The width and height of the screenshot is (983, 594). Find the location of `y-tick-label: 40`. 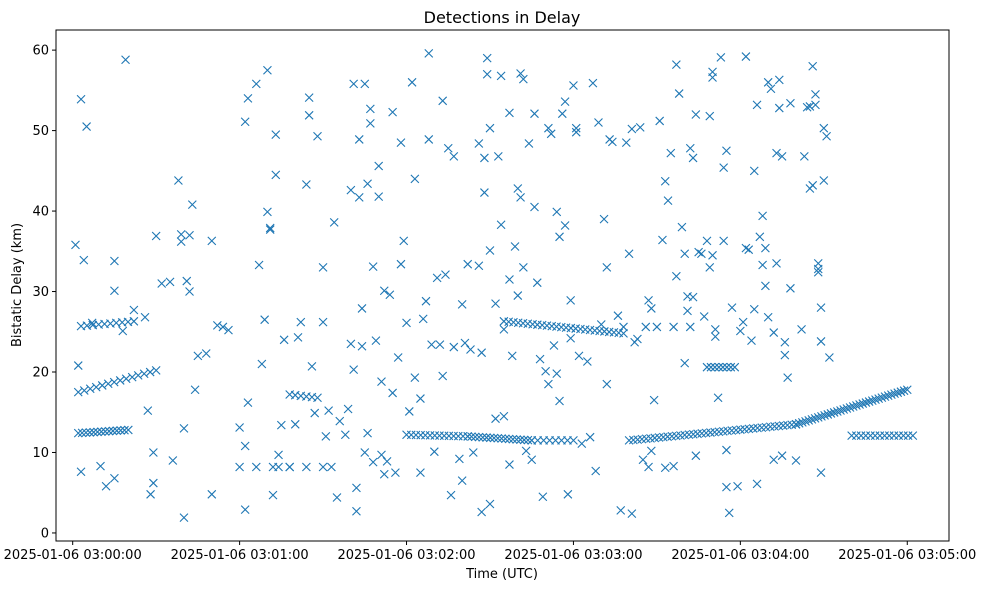

y-tick-label: 40 is located at coordinates (40, 212).